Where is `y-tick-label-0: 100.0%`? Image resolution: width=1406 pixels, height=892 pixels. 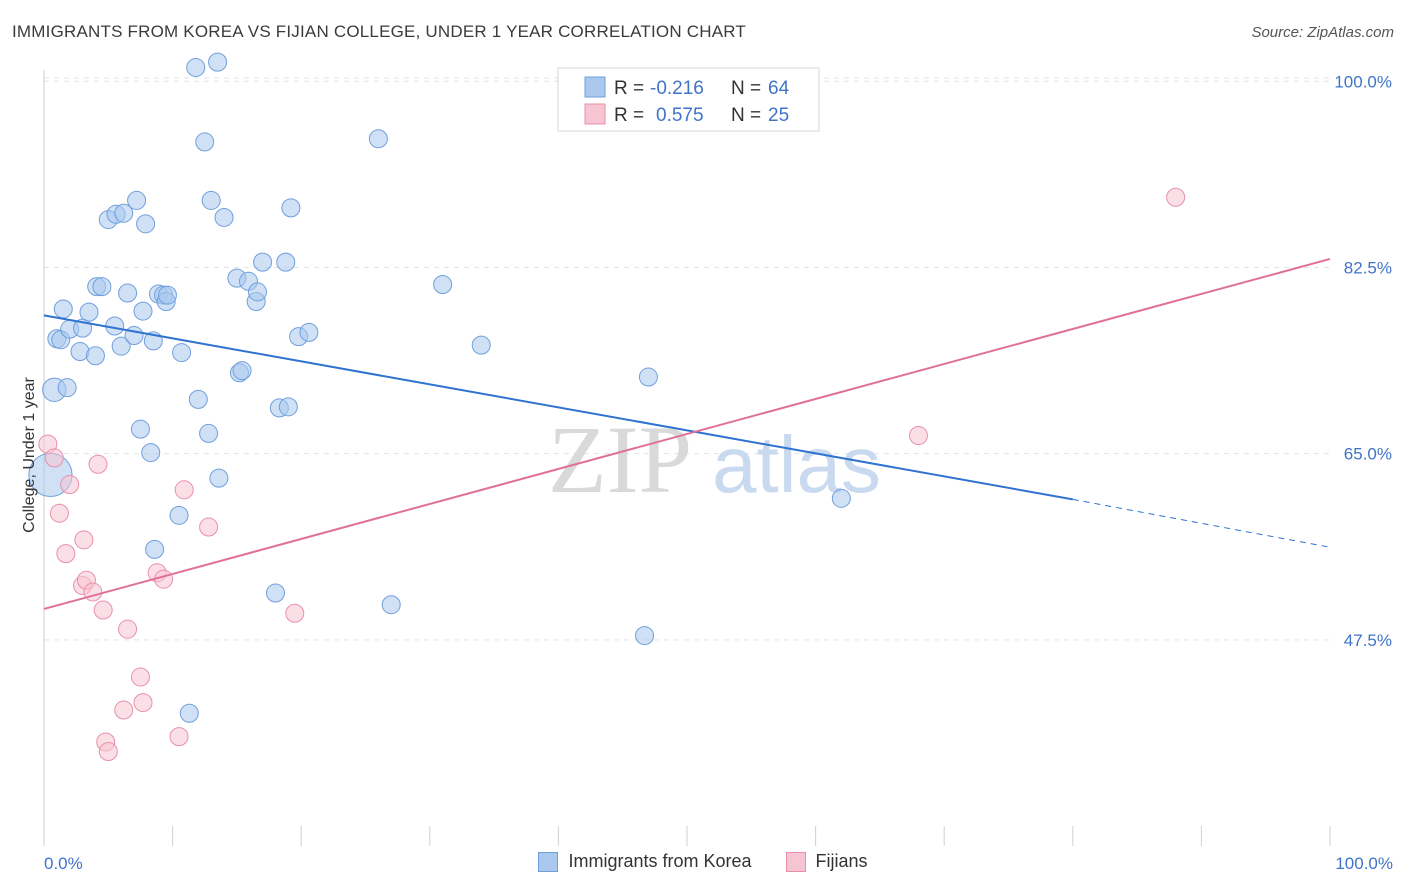
y-tick-label-0: 100.0% is located at coordinates (1363, 81).